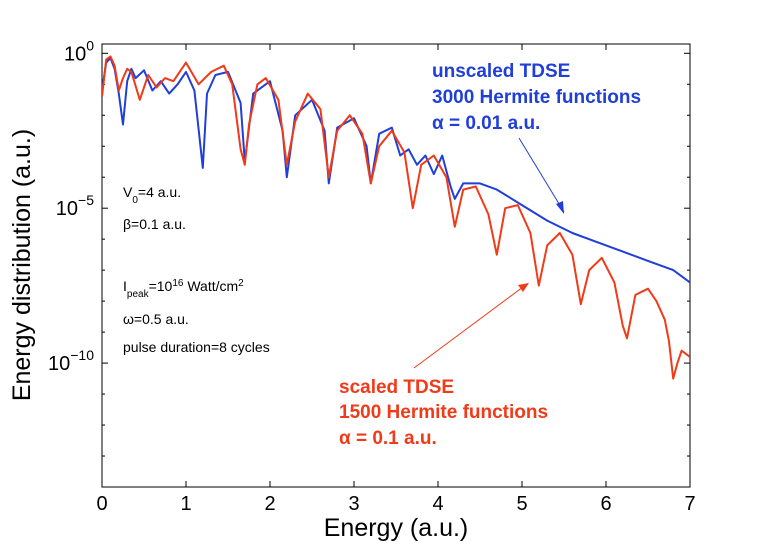  What do you see at coordinates (183, 289) in the screenshot?
I see `ipeak-annotation: Ipeak=1016 Watt/cm2` at bounding box center [183, 289].